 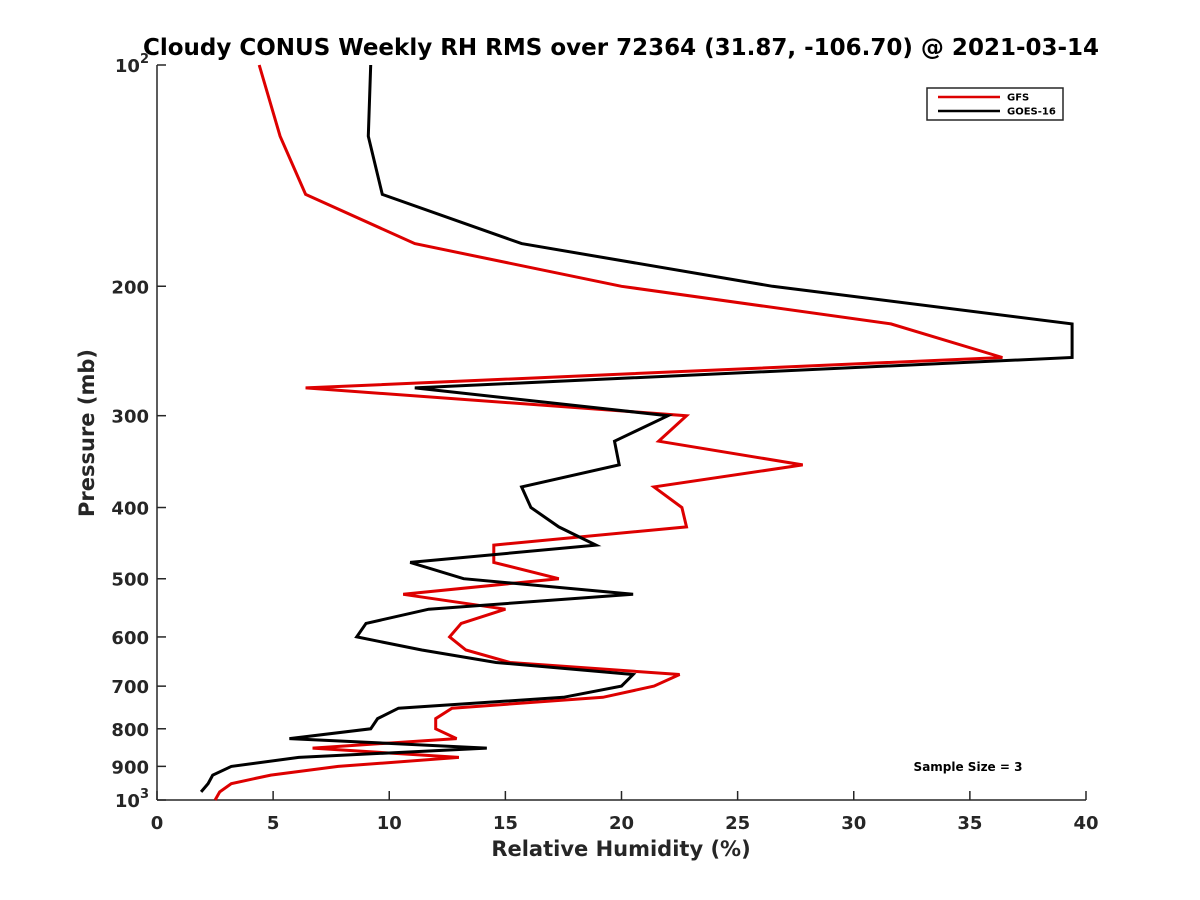 What do you see at coordinates (1018, 98) in the screenshot?
I see `legend-label-gfs: GFS` at bounding box center [1018, 98].